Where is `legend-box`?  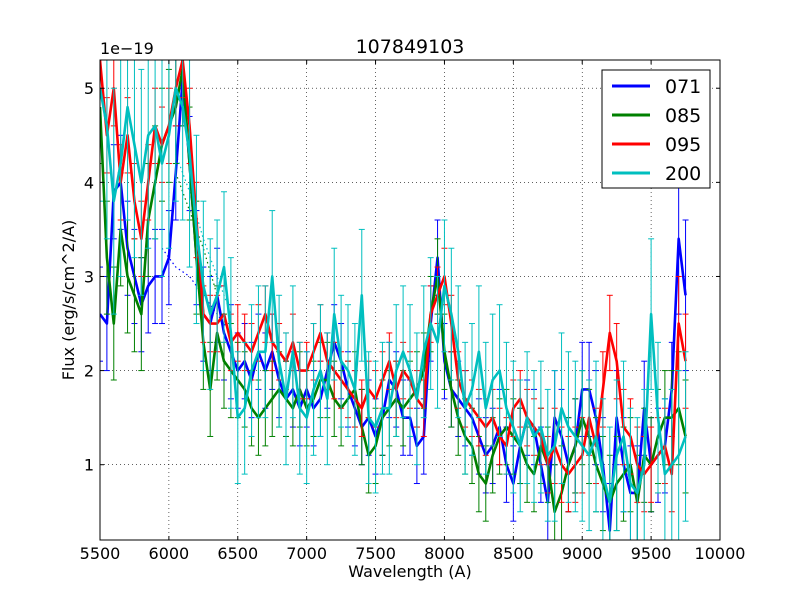 legend-box is located at coordinates (656, 129).